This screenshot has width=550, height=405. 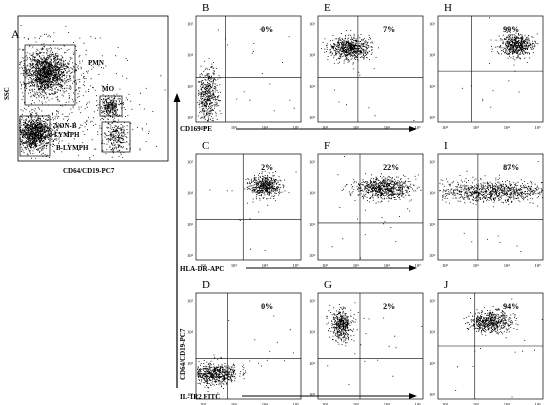 I want to click on panel-d: D 0% 10² 10³ 10⁴ 10⁵ 10² 10³ 10⁴ 10⁵, so click(x=244, y=342).